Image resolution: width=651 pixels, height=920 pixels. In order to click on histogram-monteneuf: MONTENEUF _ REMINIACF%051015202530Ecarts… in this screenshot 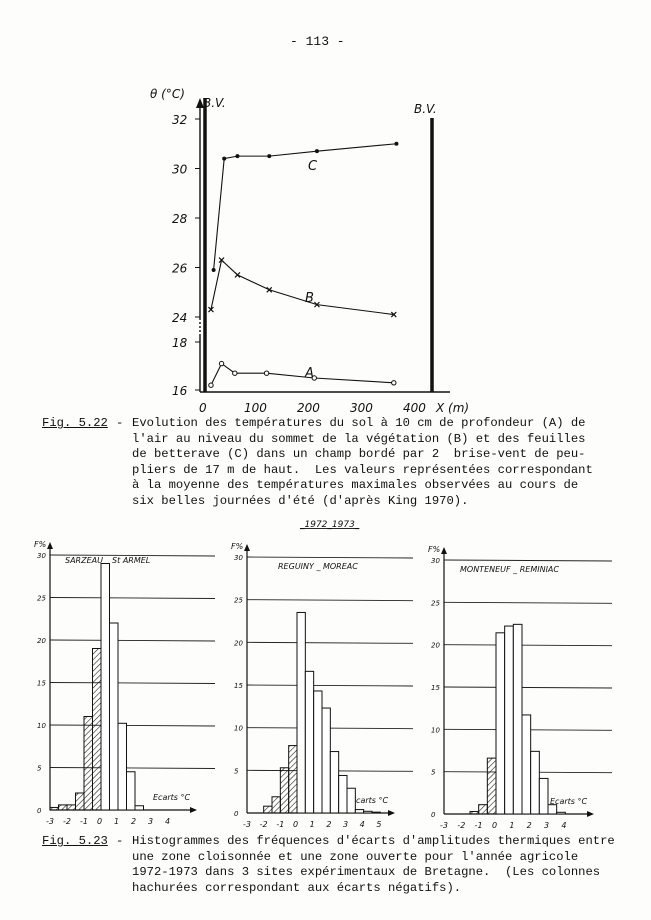, I will do `click(520, 687)`.